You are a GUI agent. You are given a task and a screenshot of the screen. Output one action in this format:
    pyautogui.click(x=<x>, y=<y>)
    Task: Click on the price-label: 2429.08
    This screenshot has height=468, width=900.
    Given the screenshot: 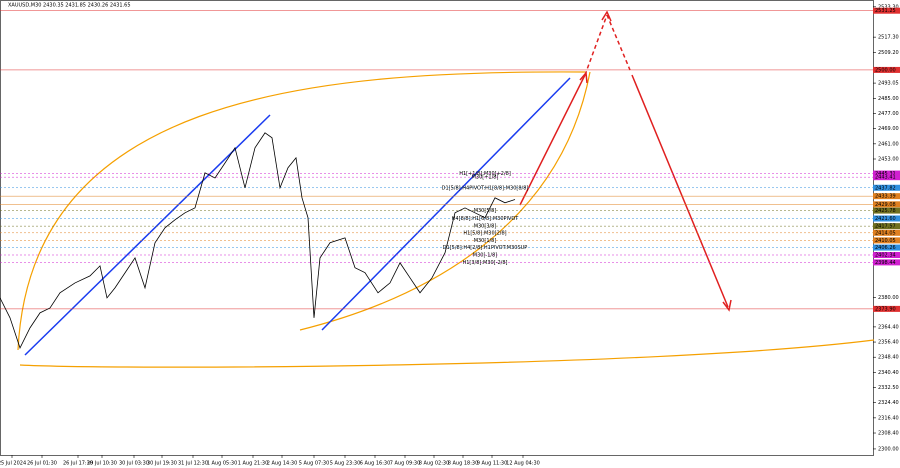 What is the action you would take?
    pyautogui.click(x=885, y=205)
    